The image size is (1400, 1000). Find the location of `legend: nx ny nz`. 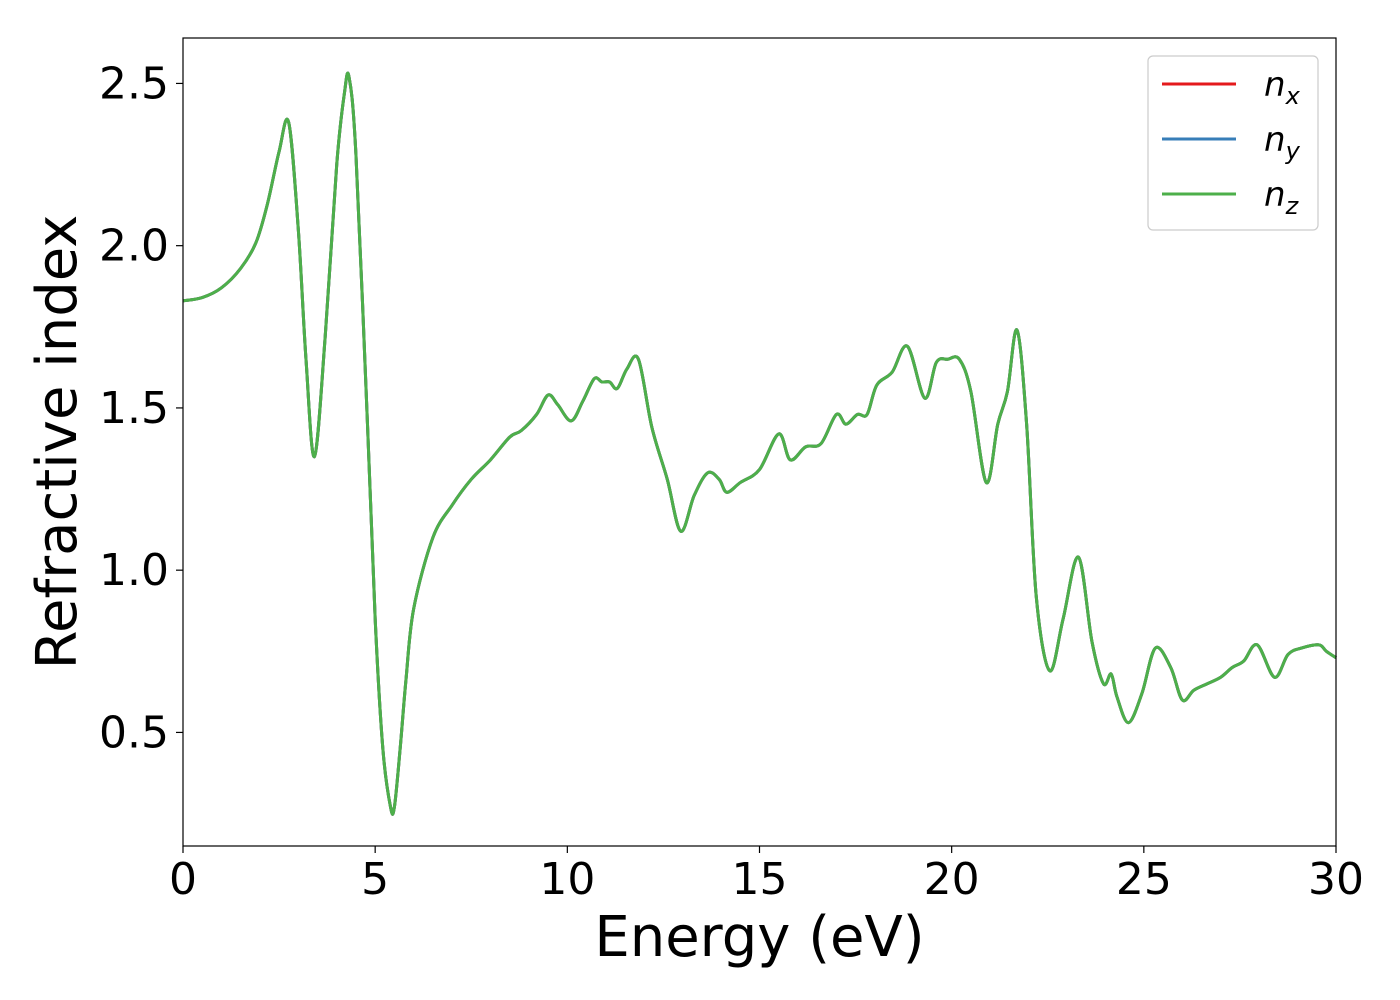

legend: nx ny nz is located at coordinates (1233, 143).